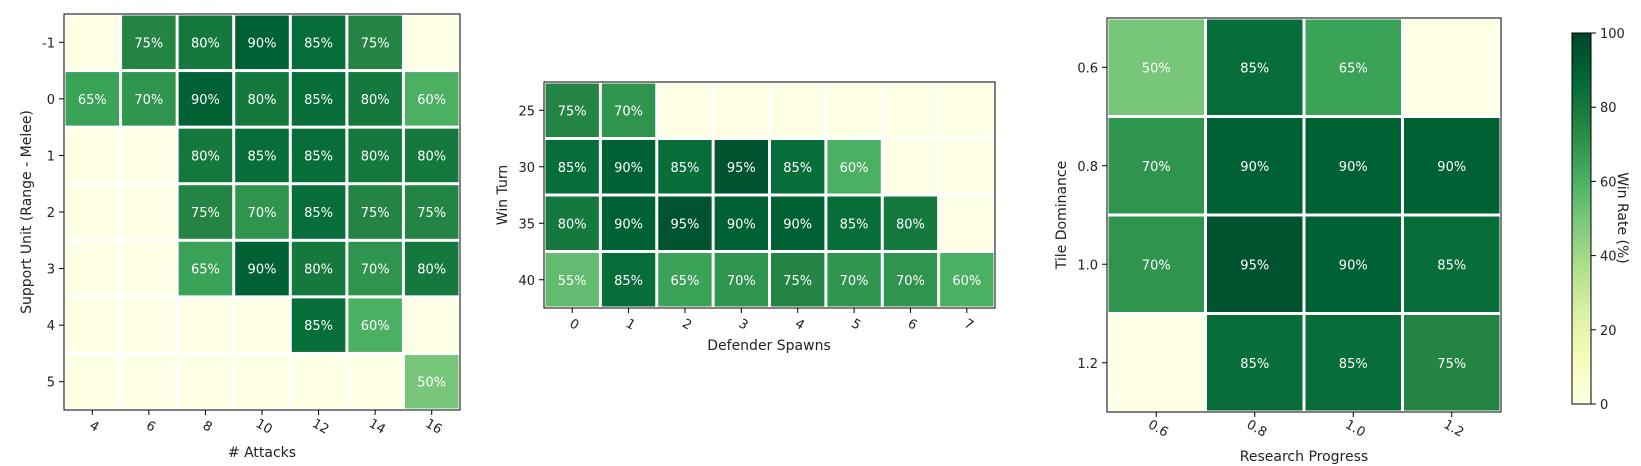 This screenshot has height=466, width=1641. Describe the element at coordinates (262, 453) in the screenshot. I see `heatmap-1-xlabel: # Attacks` at that location.